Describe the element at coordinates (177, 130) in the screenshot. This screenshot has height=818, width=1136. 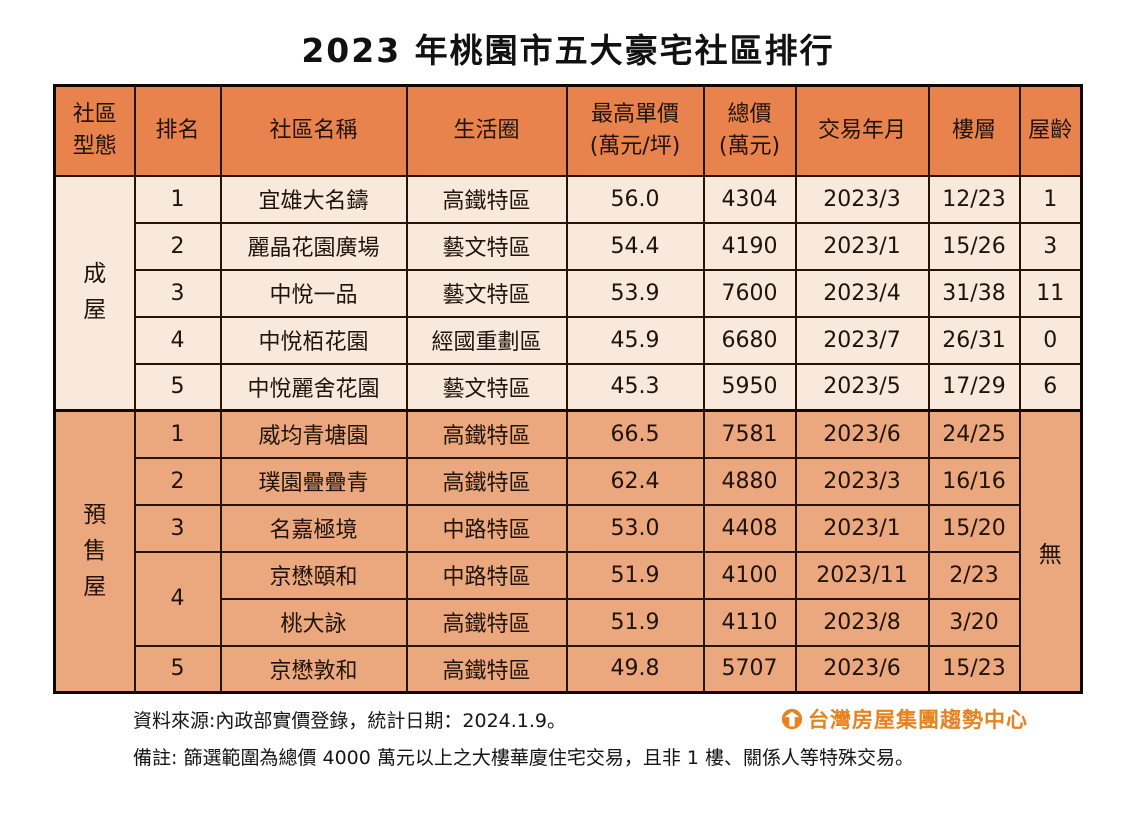
I see `col-header-rank: 排名` at that location.